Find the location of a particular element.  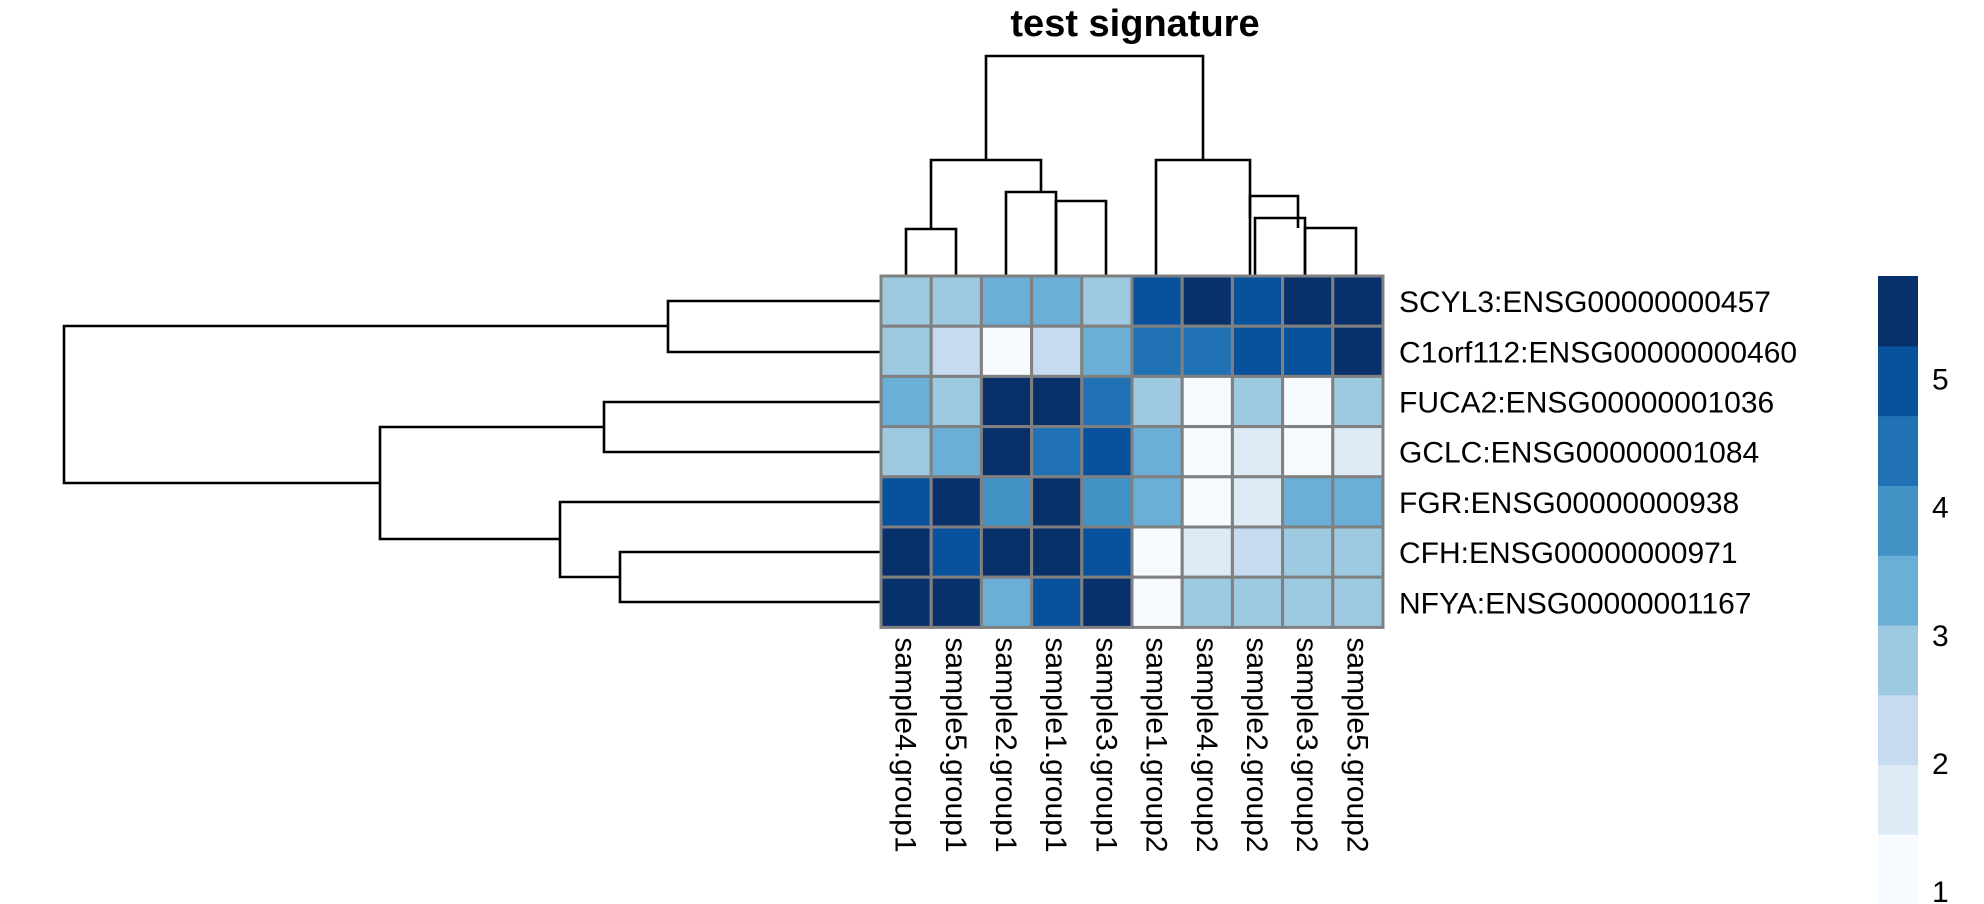

row-label: GCLC:ENSG00000001084 is located at coordinates (1579, 453).